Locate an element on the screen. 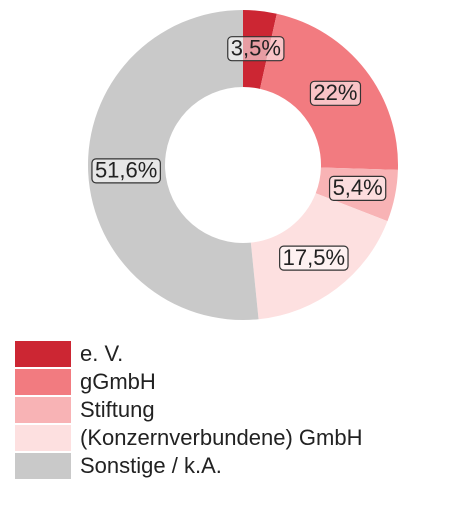  legend-label: e. V. is located at coordinates (101, 353).